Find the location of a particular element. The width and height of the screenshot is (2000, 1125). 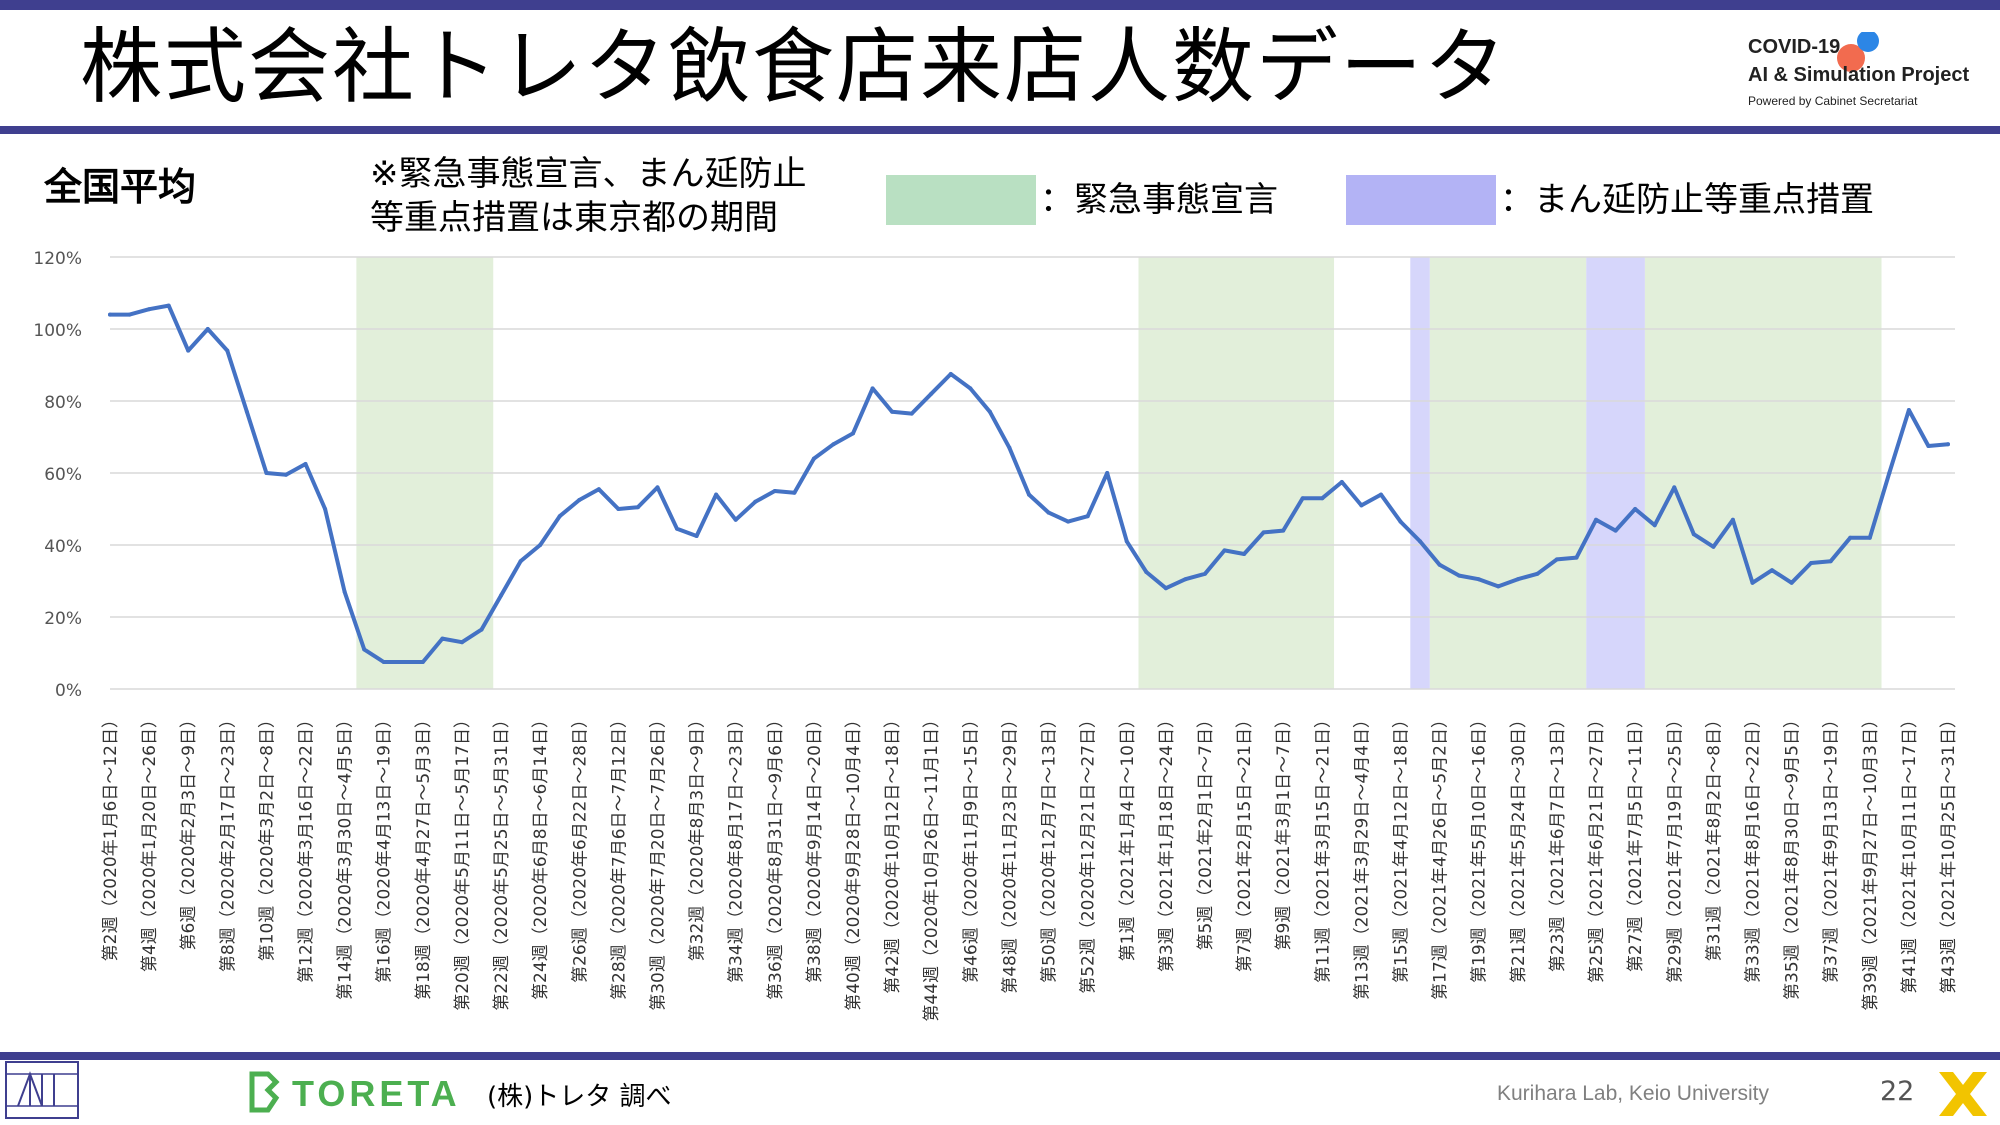

legend-label-emergency: ：緊急事態宣言 is located at coordinates (1159, 200).